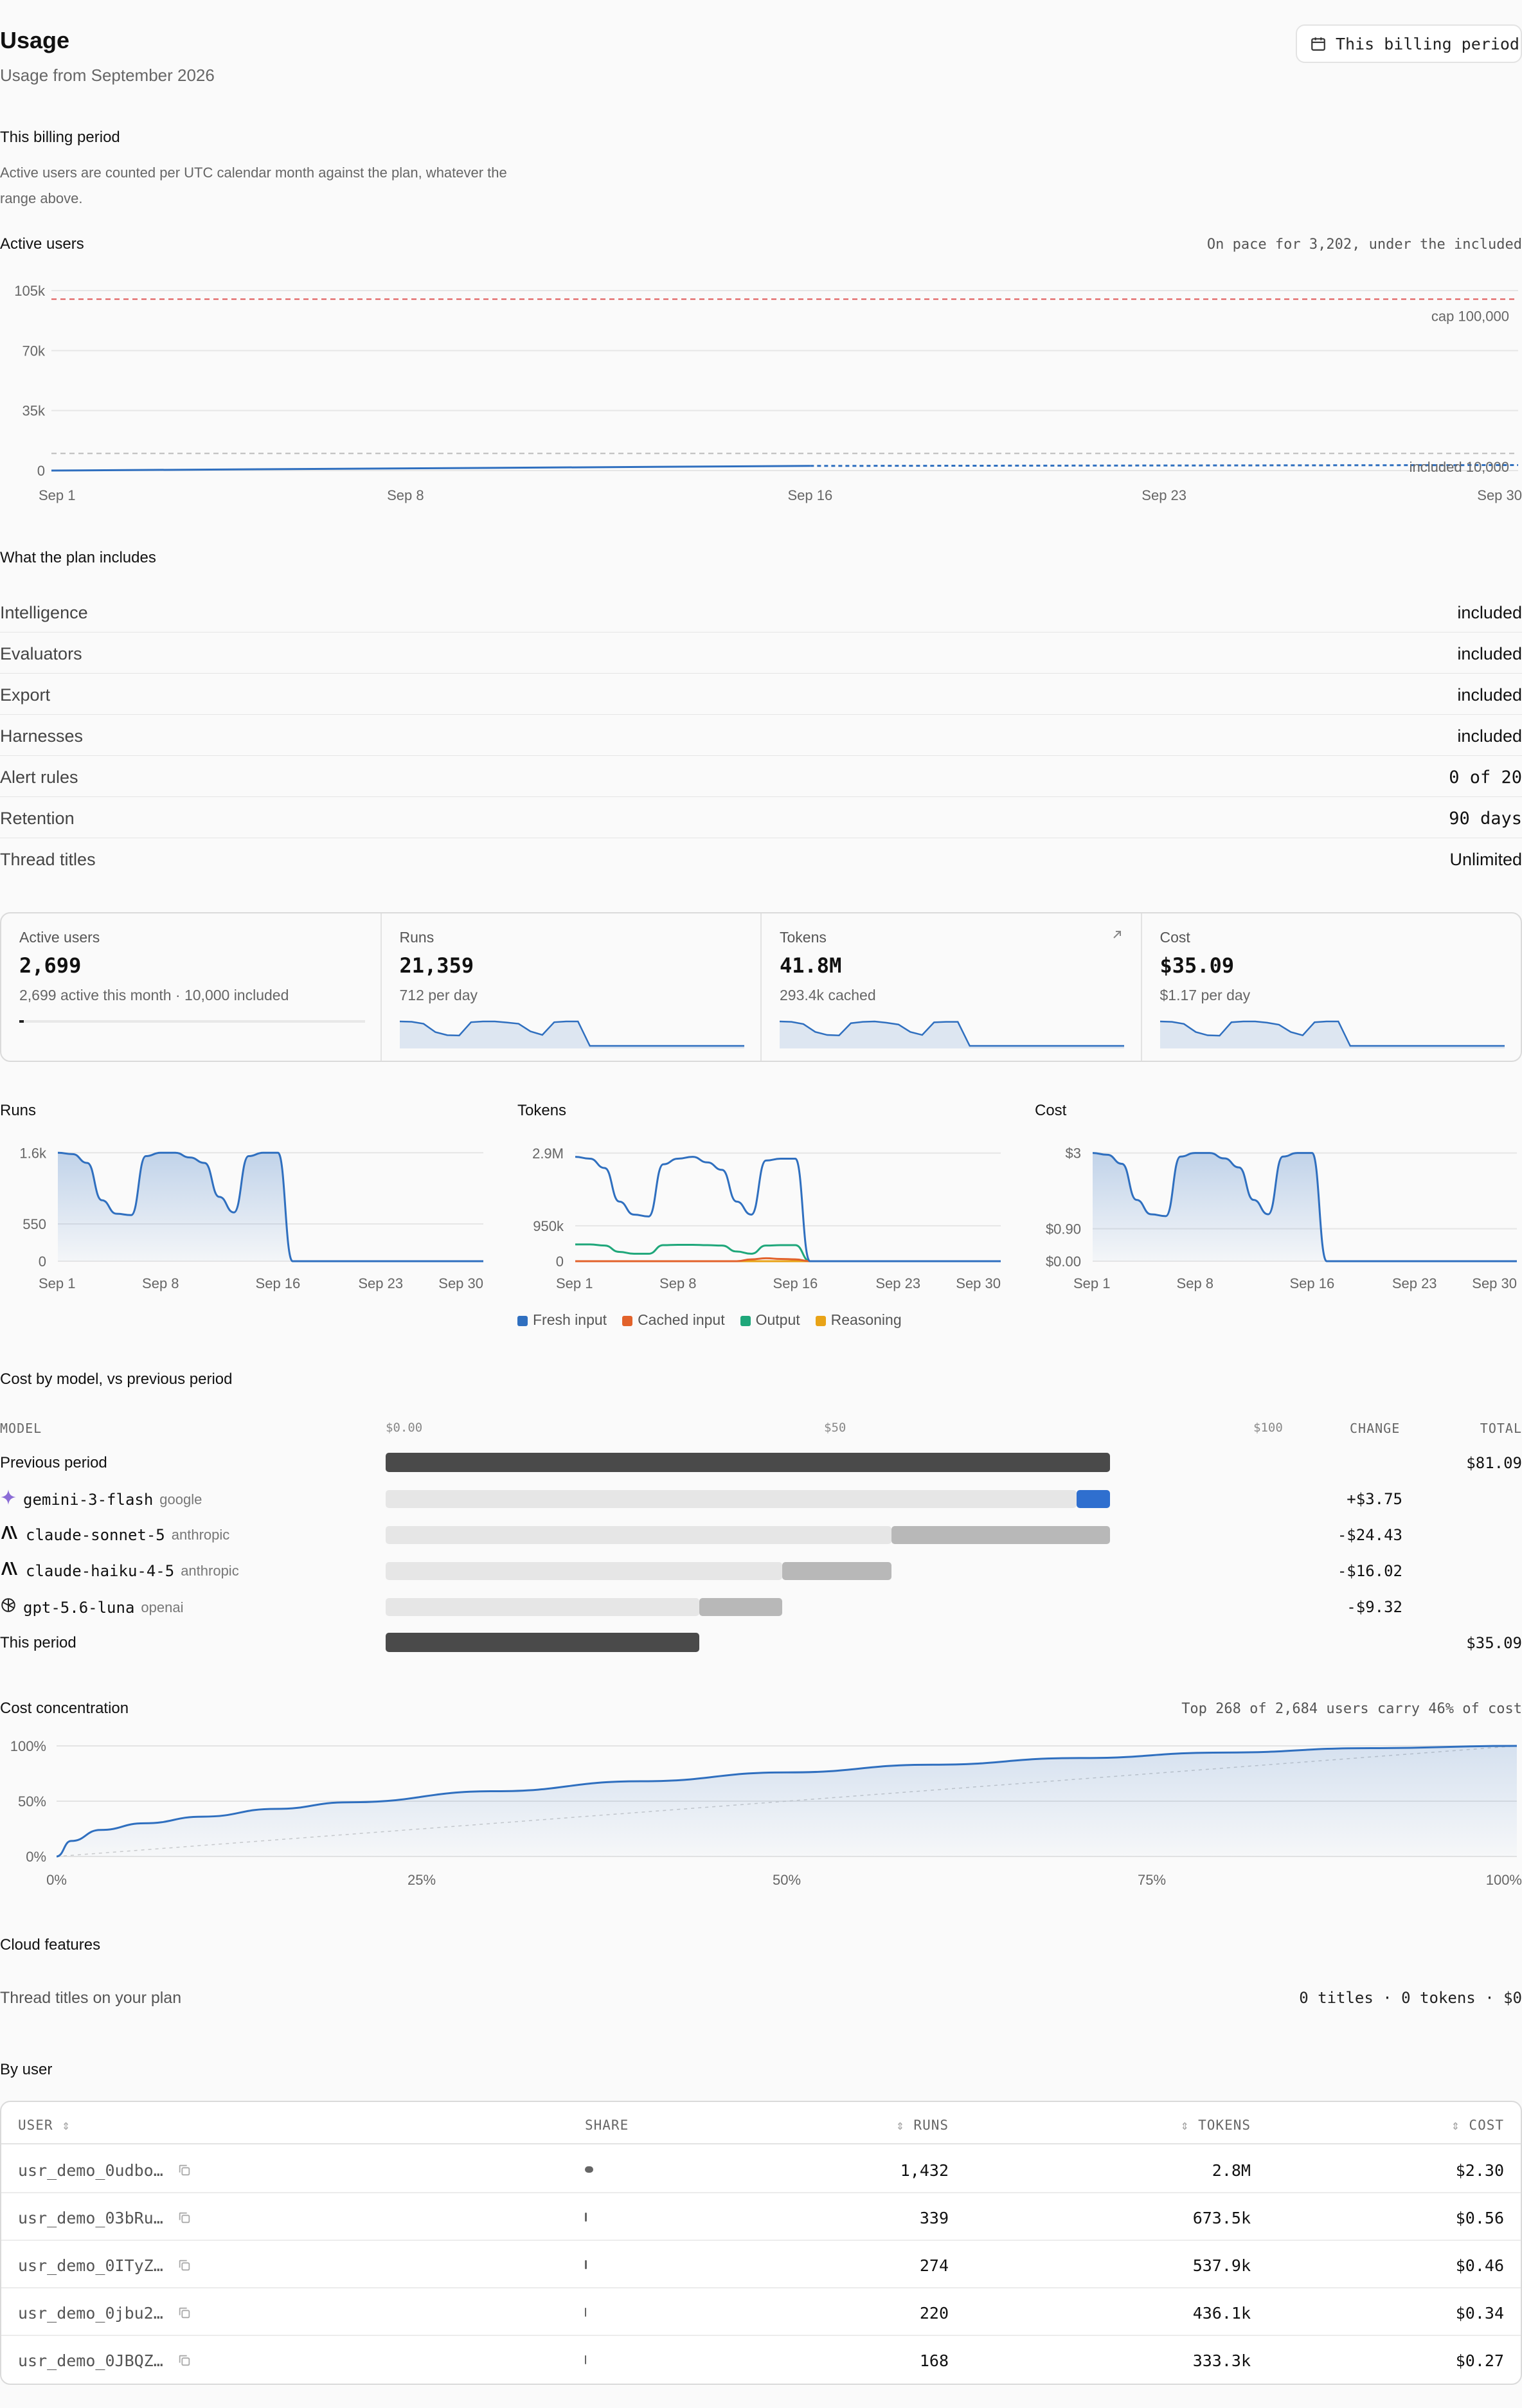 The width and height of the screenshot is (1522, 2408). What do you see at coordinates (979, 1283) in the screenshot?
I see `x-tick-label: Sep 30` at bounding box center [979, 1283].